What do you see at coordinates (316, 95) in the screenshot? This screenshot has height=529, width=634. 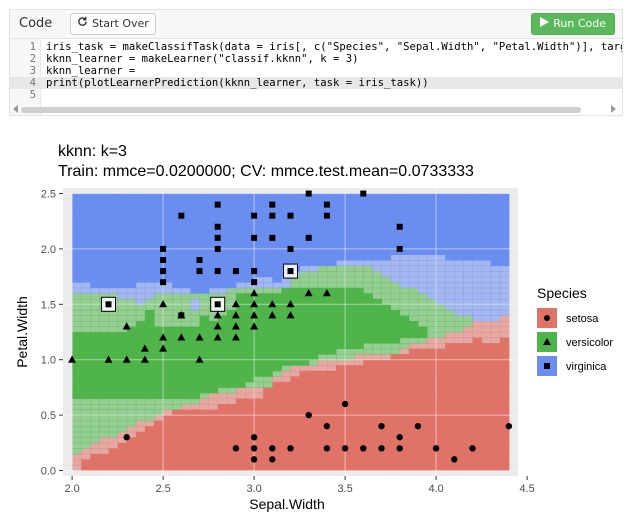 I see `code-line: 5` at bounding box center [316, 95].